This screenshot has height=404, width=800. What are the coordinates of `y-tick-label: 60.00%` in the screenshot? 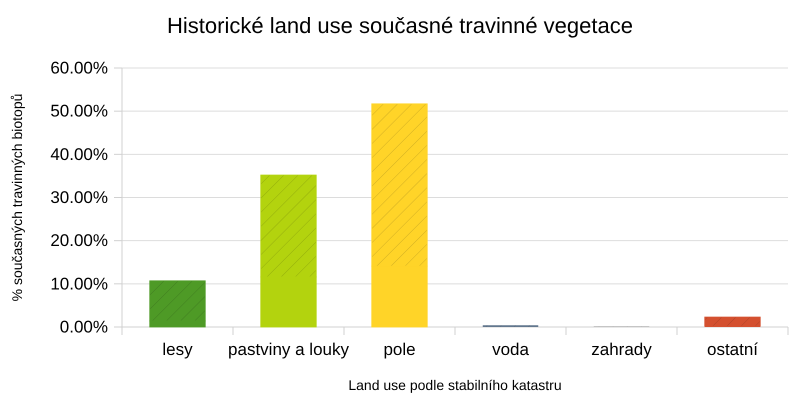 It's located at (79, 68).